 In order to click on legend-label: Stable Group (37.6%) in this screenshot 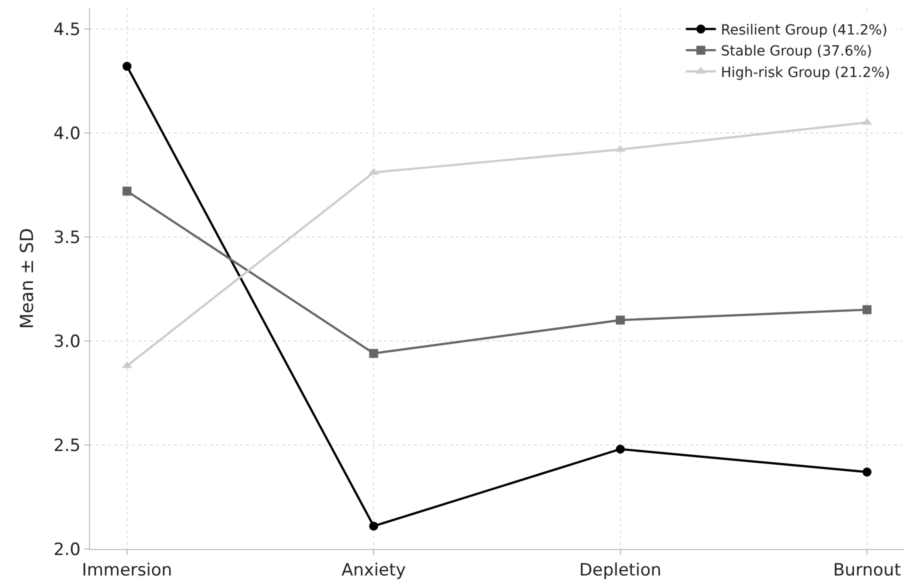, I will do `click(796, 52)`.